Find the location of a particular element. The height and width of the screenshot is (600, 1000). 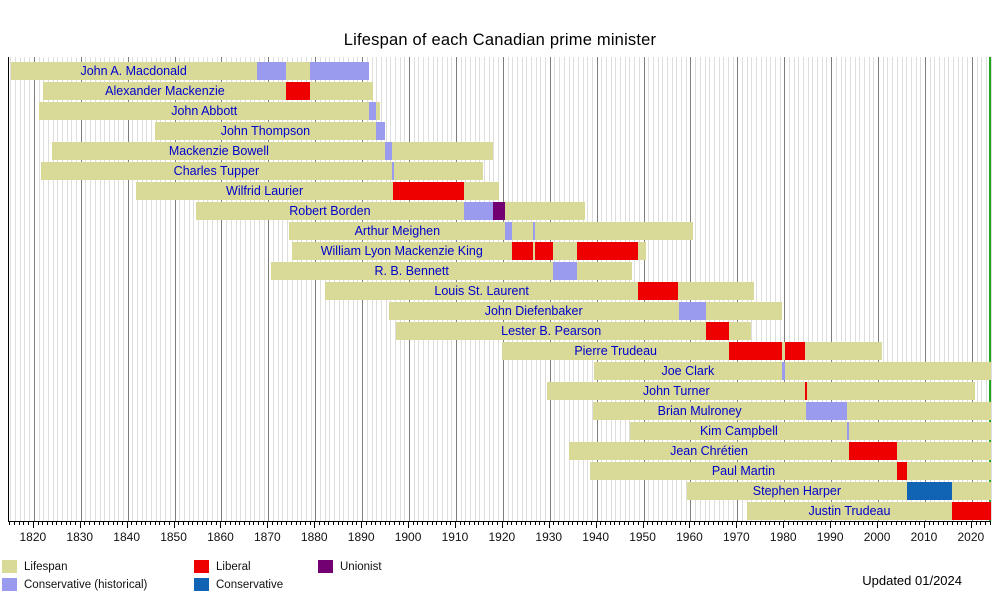

pm-name-label: Joe Clark is located at coordinates (688, 371).